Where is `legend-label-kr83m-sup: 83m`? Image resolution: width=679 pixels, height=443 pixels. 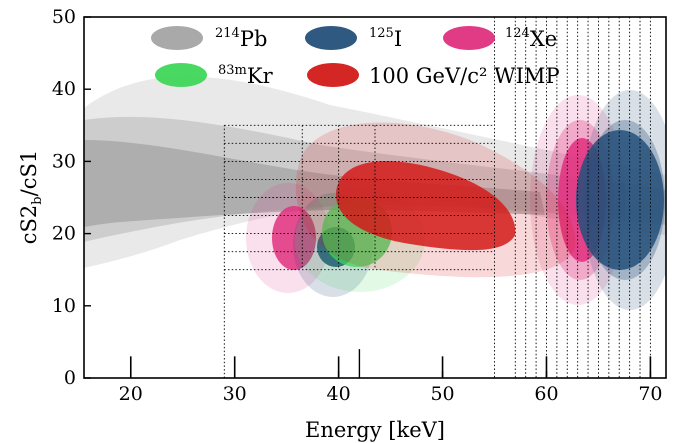
legend-label-kr83m-sup: 83m is located at coordinates (232, 70).